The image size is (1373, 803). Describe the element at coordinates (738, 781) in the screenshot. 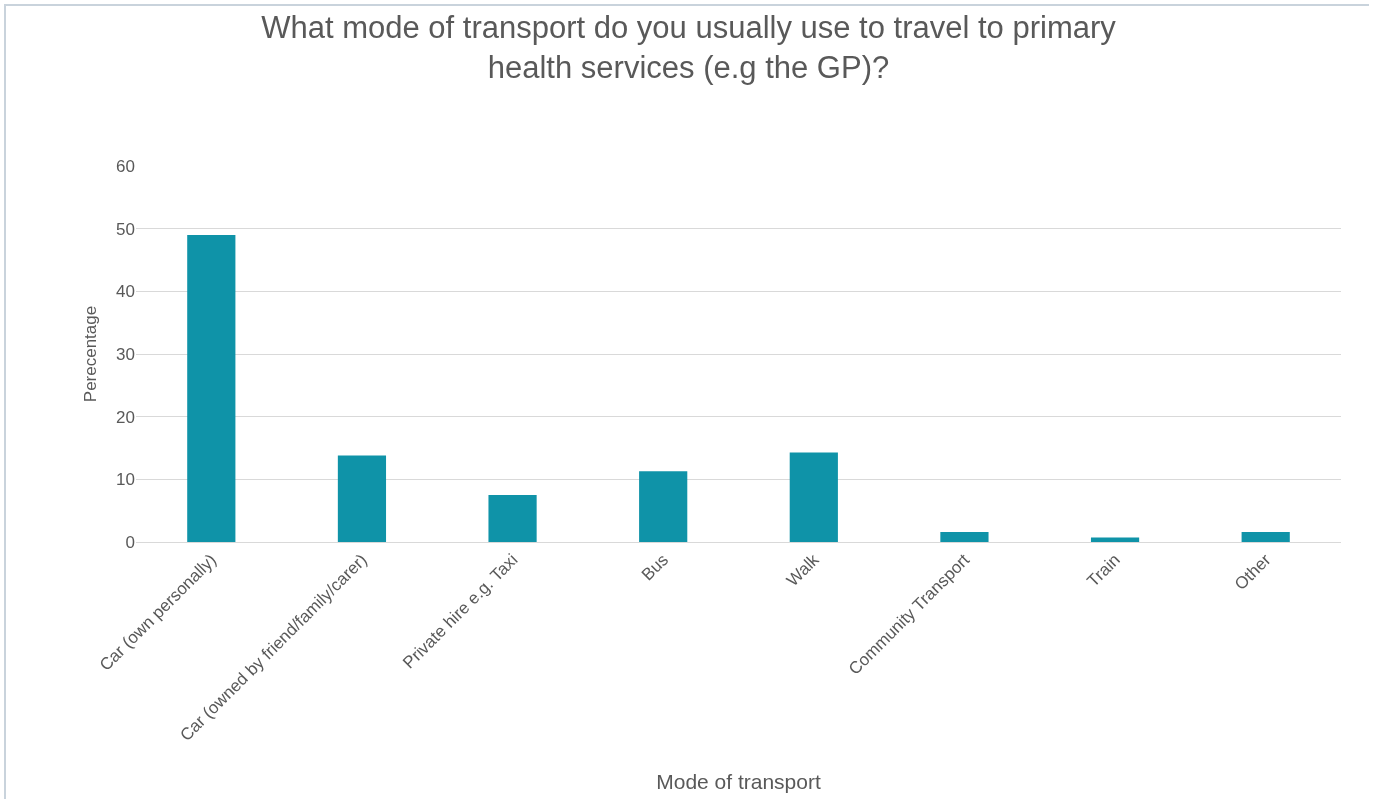

I see `x-axis-title: Mode of transport` at that location.